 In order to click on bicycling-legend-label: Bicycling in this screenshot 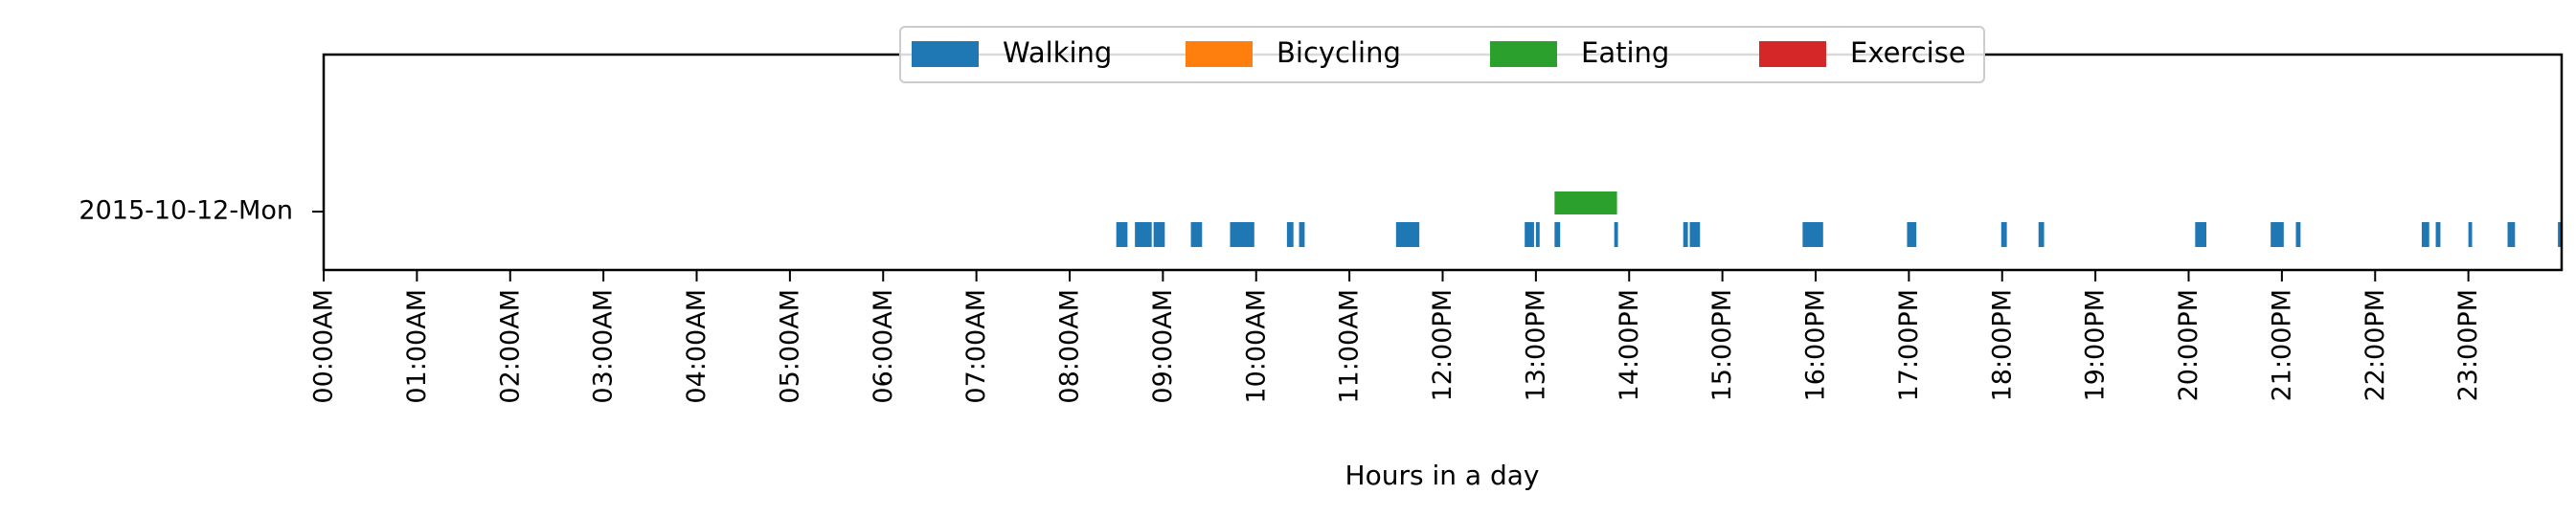, I will do `click(1339, 52)`.